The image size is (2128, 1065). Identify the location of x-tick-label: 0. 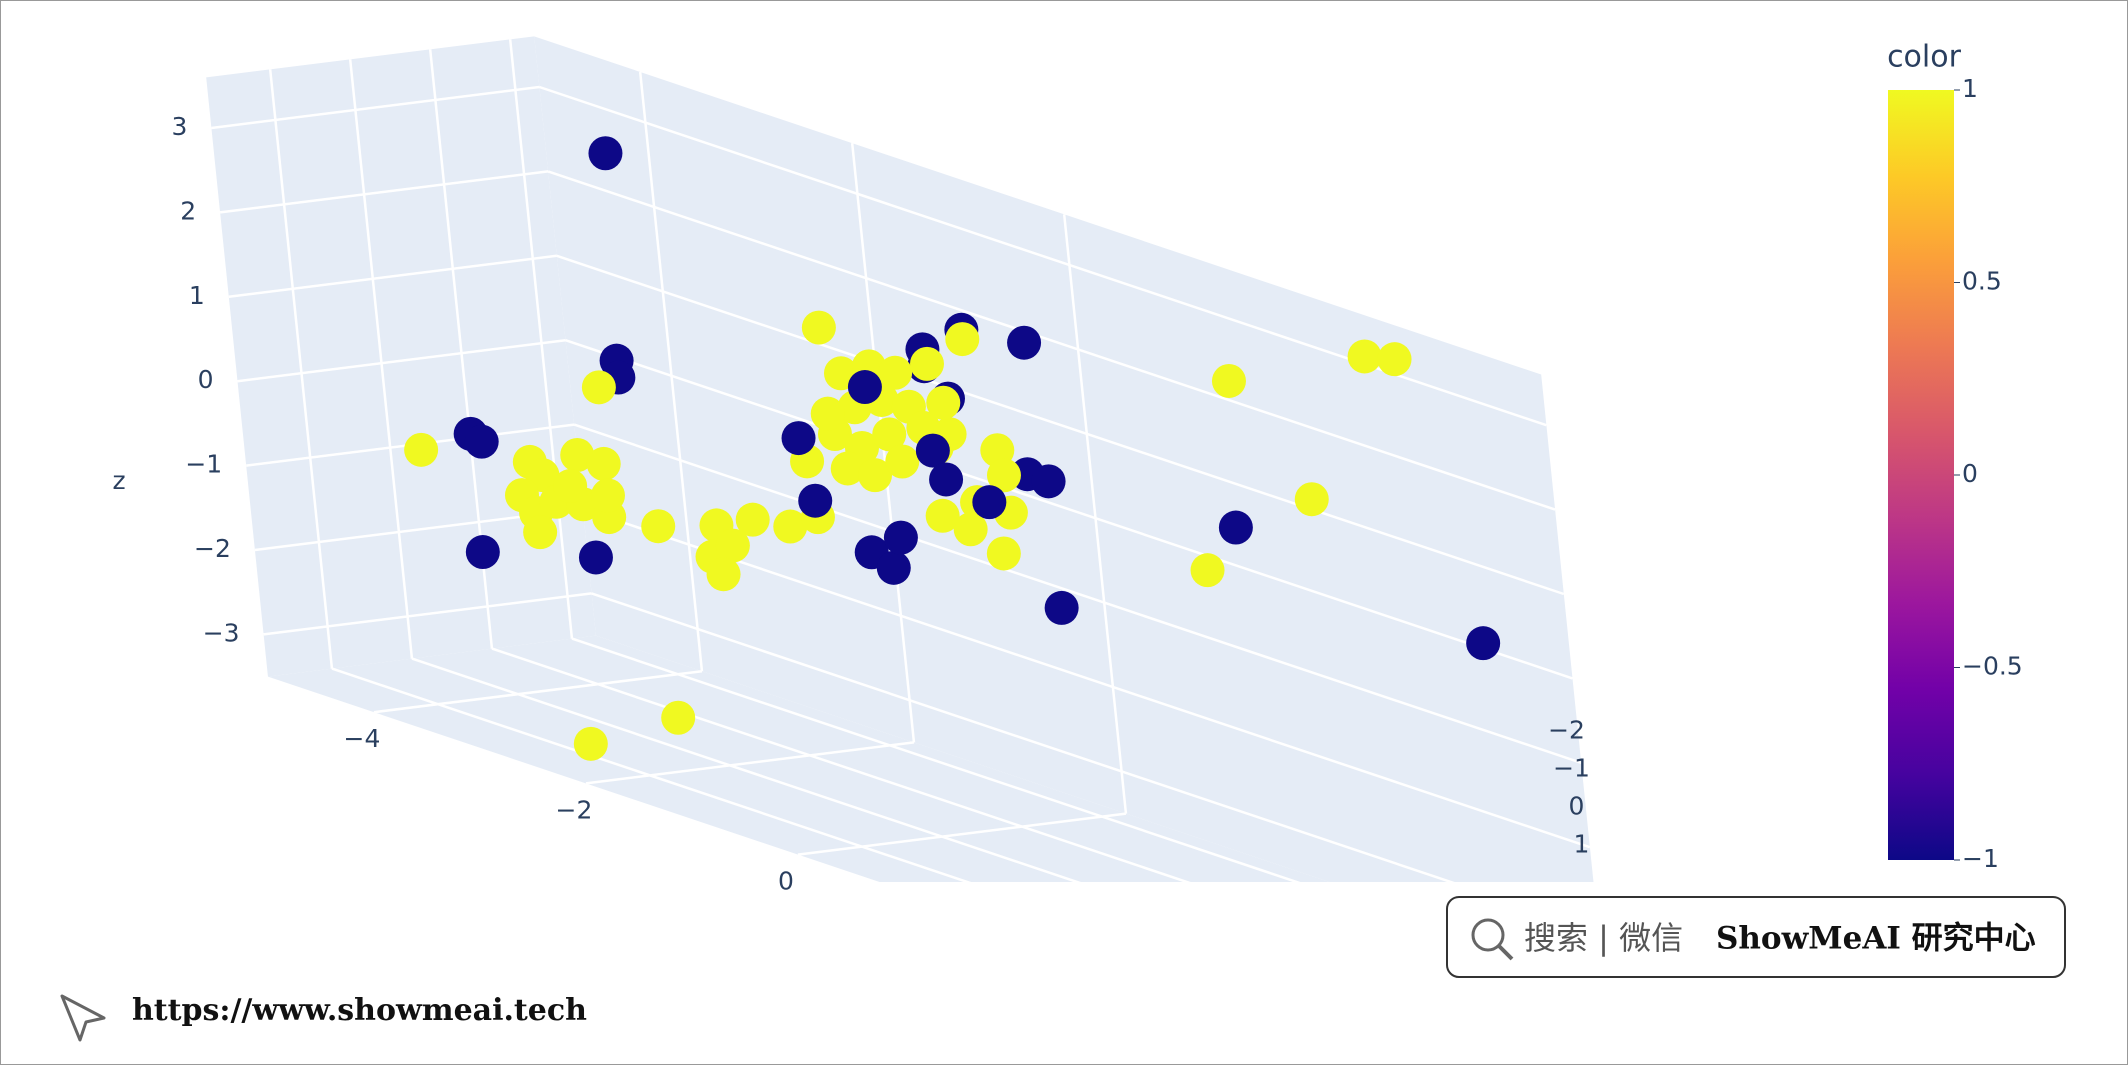
(786, 881).